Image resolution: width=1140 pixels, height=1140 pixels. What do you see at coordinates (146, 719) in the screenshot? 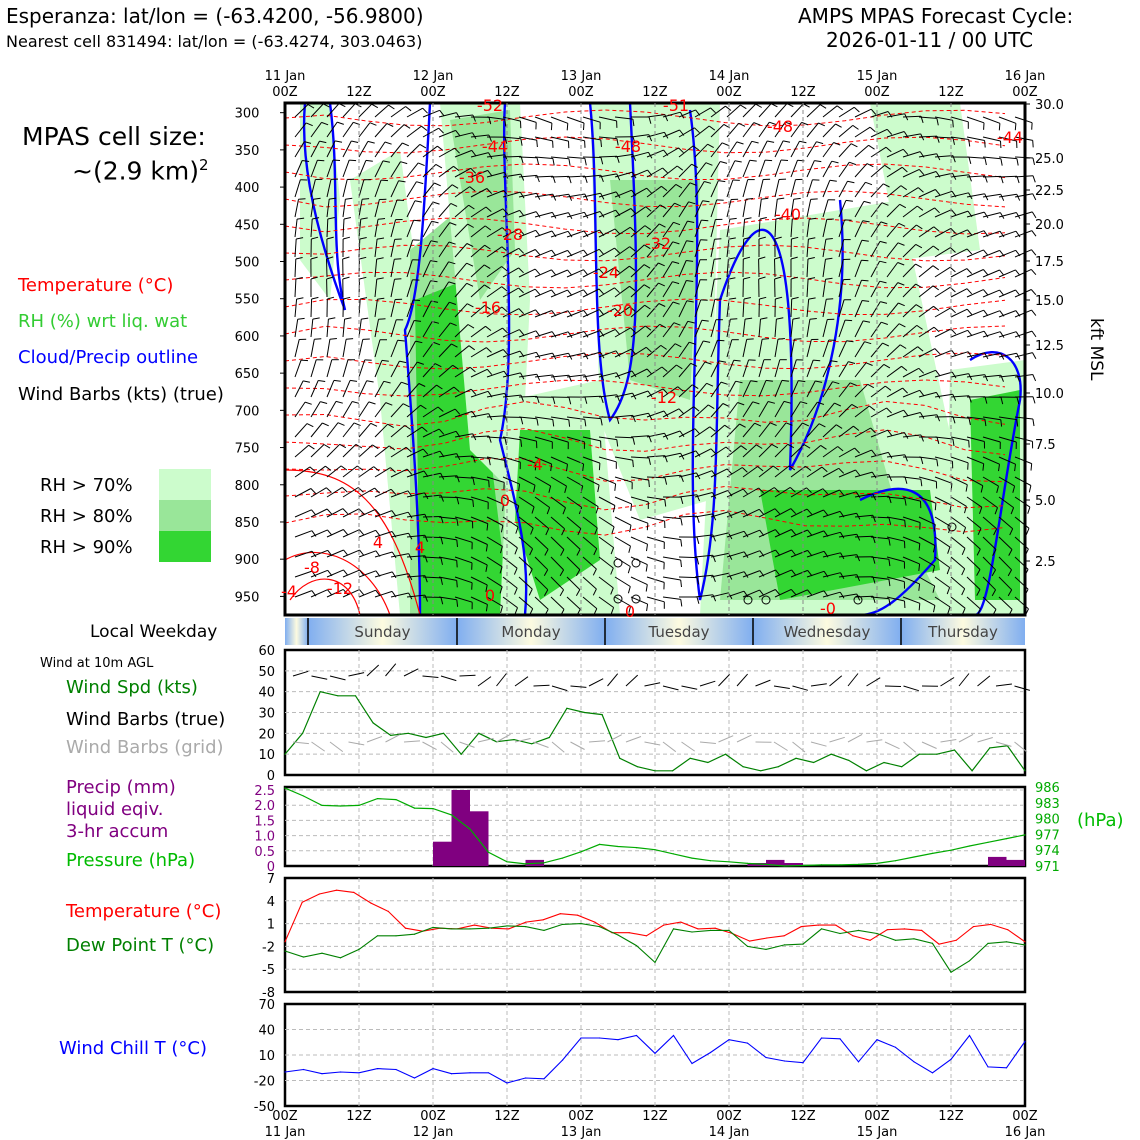
I see `wind-true-label: Wind Barbs (true)` at bounding box center [146, 719].